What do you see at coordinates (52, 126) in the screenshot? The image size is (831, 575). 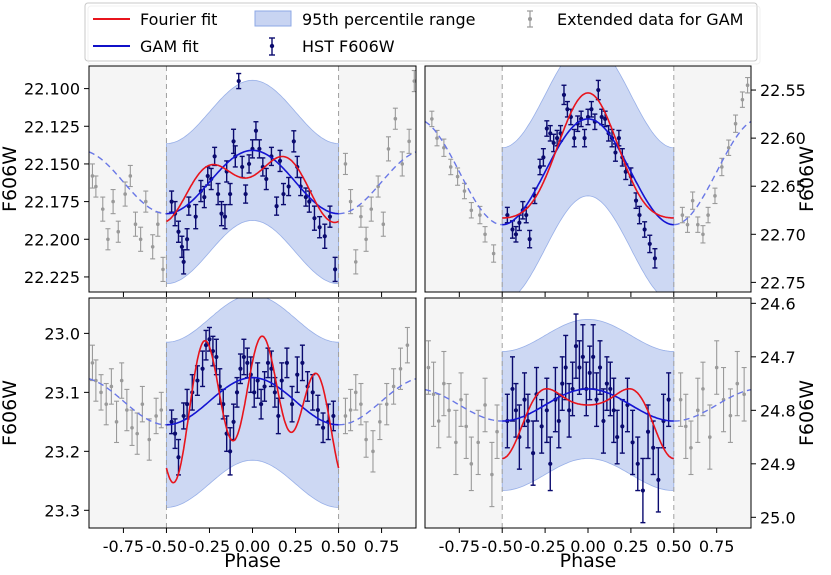 I see `y-tick-label: 22.125` at bounding box center [52, 126].